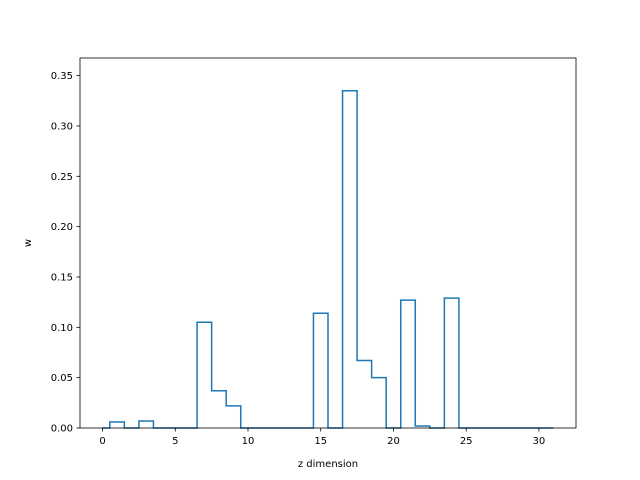 The width and height of the screenshot is (640, 480). I want to click on x-tick-label: 5, so click(175, 441).